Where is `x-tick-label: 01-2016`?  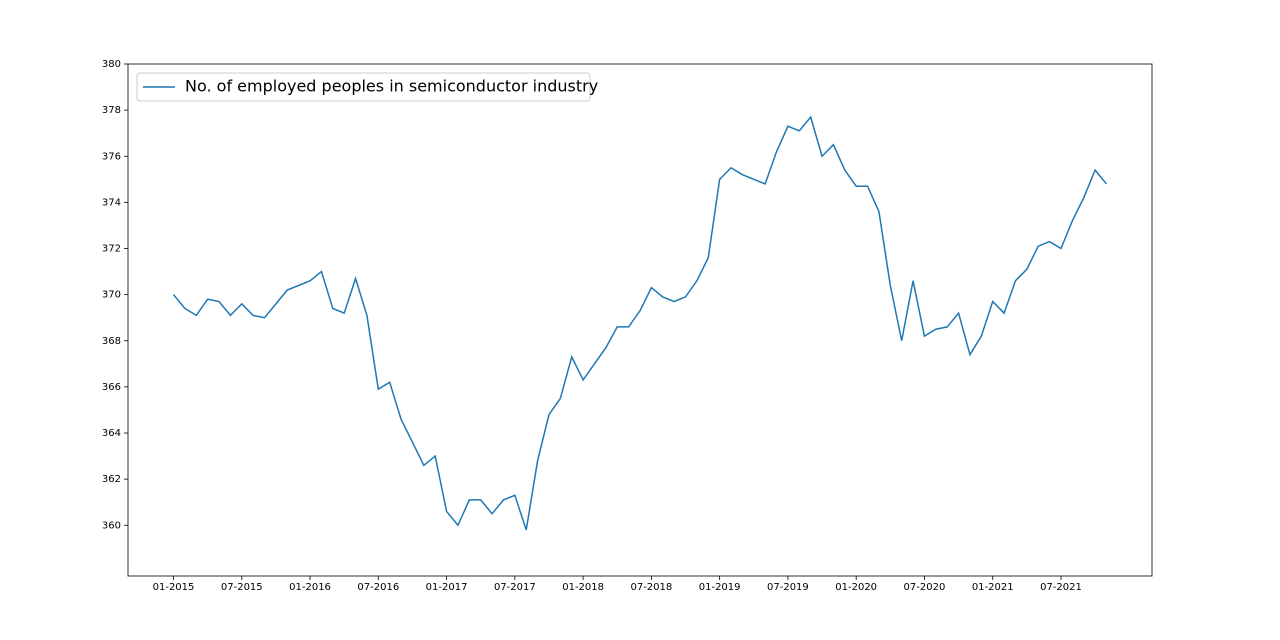 x-tick-label: 01-2016 is located at coordinates (310, 587).